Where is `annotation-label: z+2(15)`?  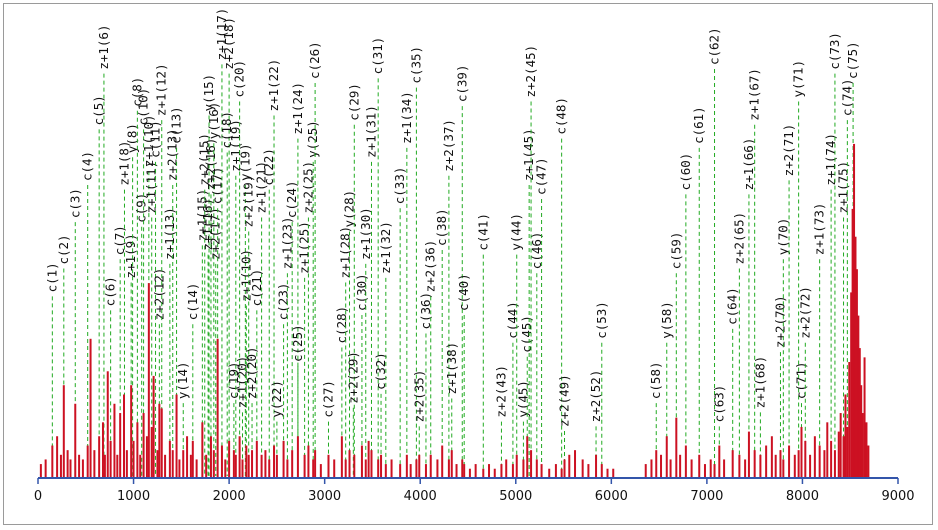
annotation-label: z+2(15) is located at coordinates (204, 159).